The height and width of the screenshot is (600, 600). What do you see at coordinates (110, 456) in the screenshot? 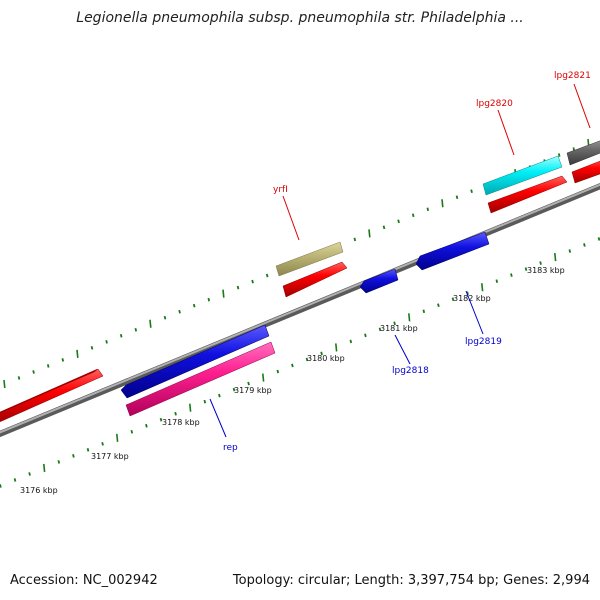
I see `scale-label-3177: 3177 kbp` at bounding box center [110, 456].